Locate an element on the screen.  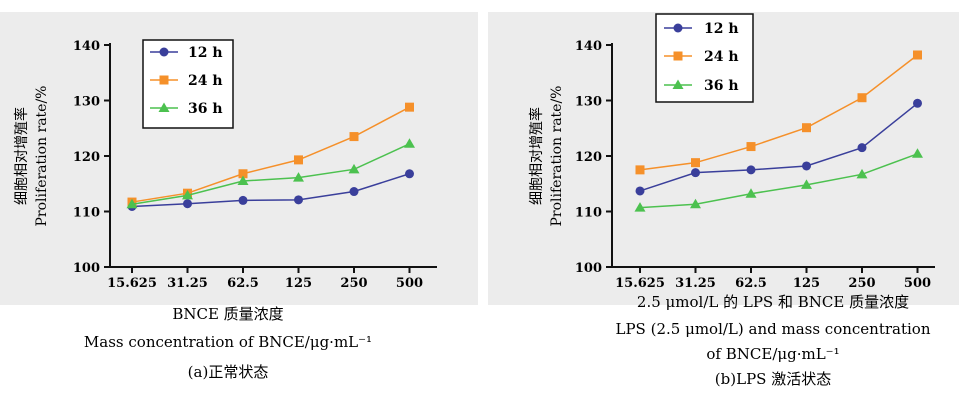
caption-line: LPS (2.5 μmol/L) and mass concentration is located at coordinates (773, 329).